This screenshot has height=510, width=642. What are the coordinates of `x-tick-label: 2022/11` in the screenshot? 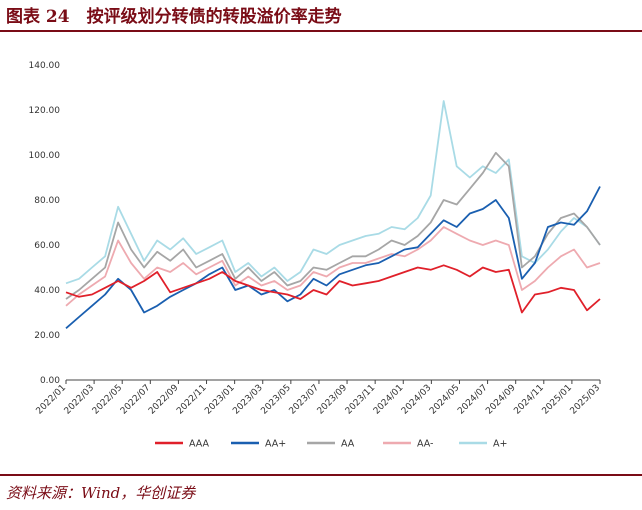 It's located at (192, 400).